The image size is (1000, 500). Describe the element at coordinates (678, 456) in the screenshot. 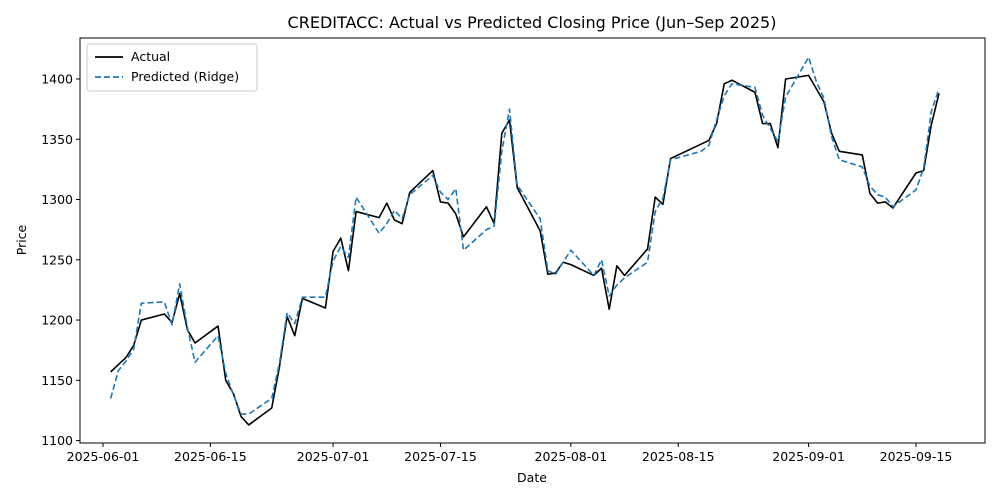

I see `x-tick-label: 2025-08-15` at that location.